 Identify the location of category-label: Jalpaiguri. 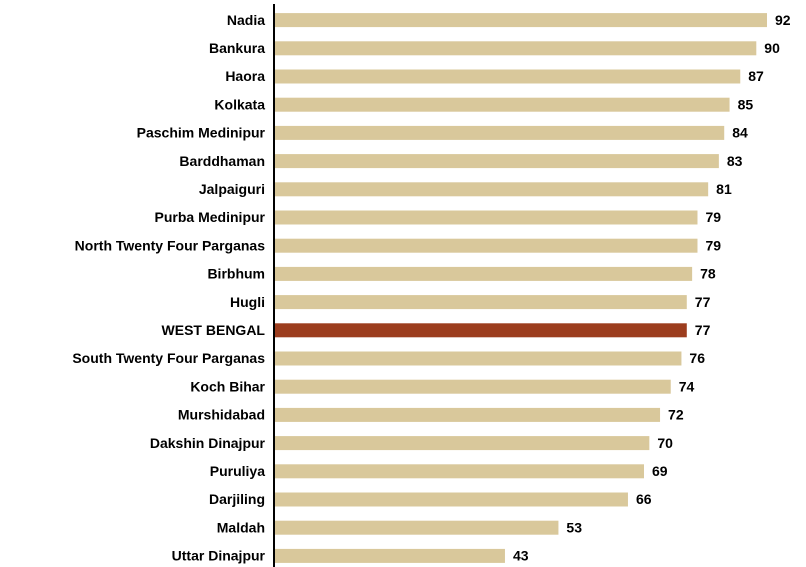
(232, 189).